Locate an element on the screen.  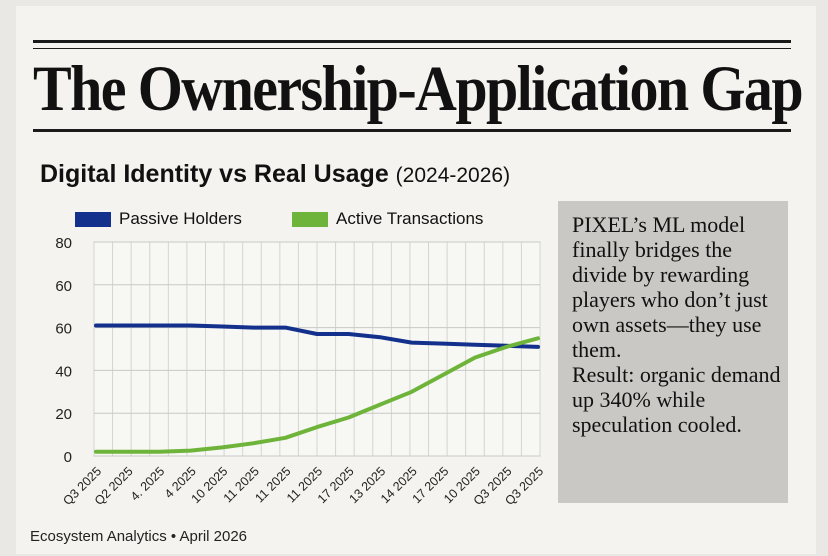
series-line-active is located at coordinates (317, 395).